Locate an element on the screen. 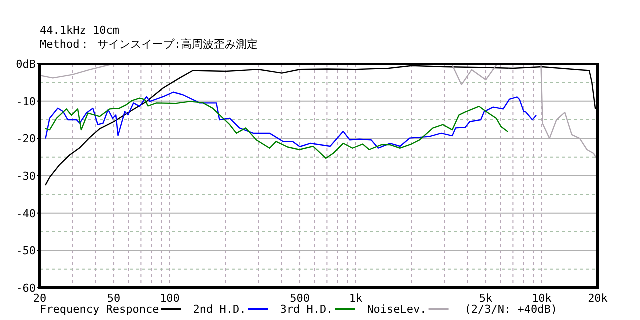  text: (2/3/N: +40dB) is located at coordinates (511, 309).